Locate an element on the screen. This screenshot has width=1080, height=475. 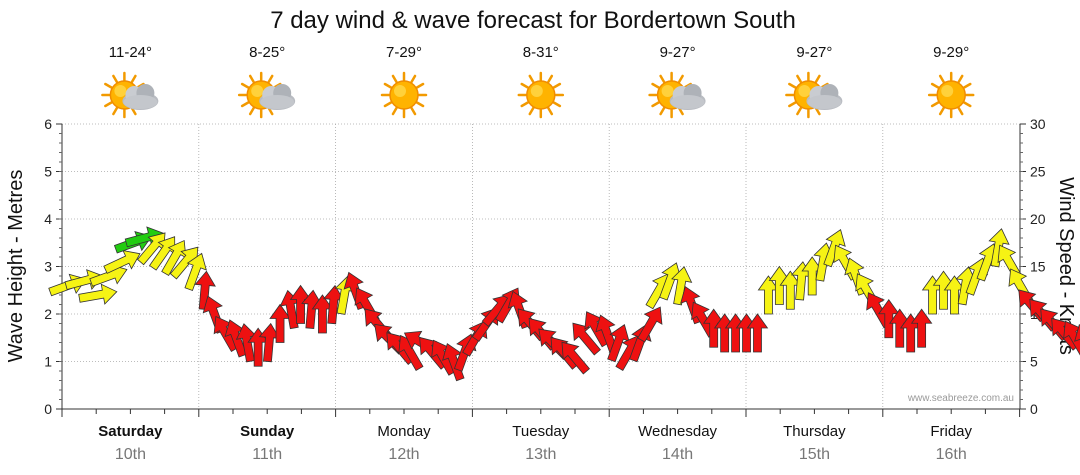
day-temperatures: 11-24° 8-25° 7-29° 8-31° 9-27° 9-27° 9-29° is located at coordinates (539, 52).